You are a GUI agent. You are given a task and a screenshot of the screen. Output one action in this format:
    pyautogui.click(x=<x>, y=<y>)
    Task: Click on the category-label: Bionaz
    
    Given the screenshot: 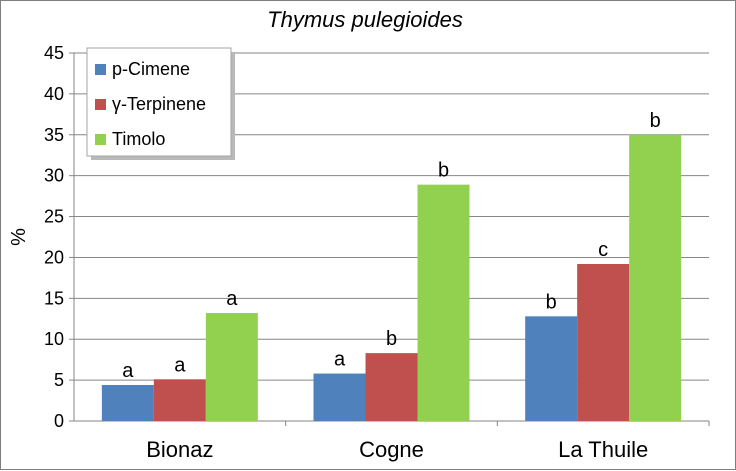 What is the action you would take?
    pyautogui.click(x=179, y=449)
    